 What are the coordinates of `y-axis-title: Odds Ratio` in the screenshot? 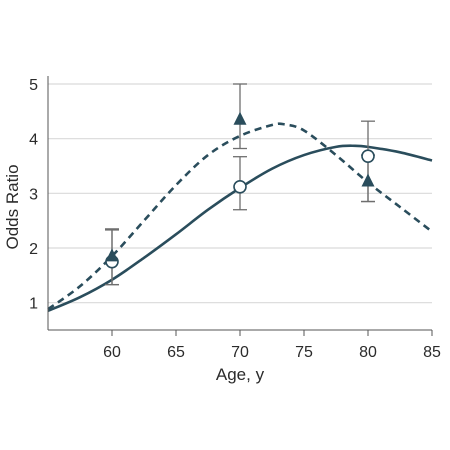 It's located at (12, 206).